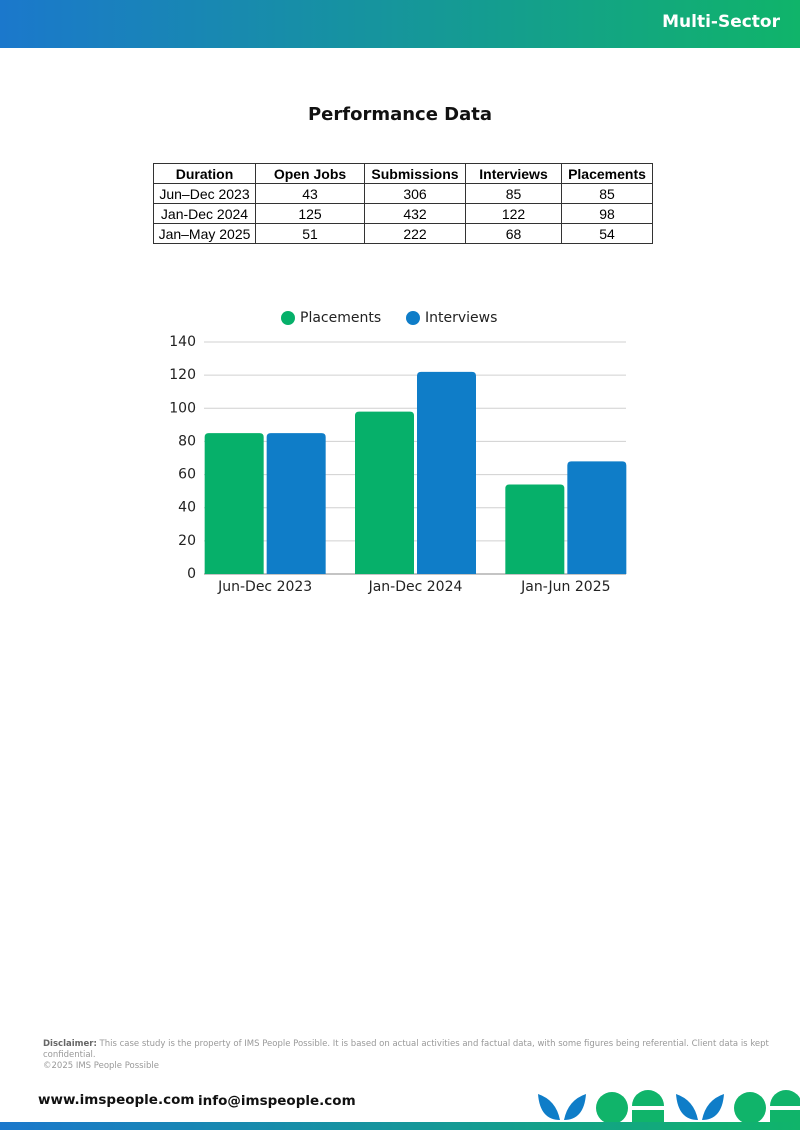 Image resolution: width=800 pixels, height=1130 pixels. What do you see at coordinates (513, 233) in the screenshot?
I see `table-cell: 68` at bounding box center [513, 233].